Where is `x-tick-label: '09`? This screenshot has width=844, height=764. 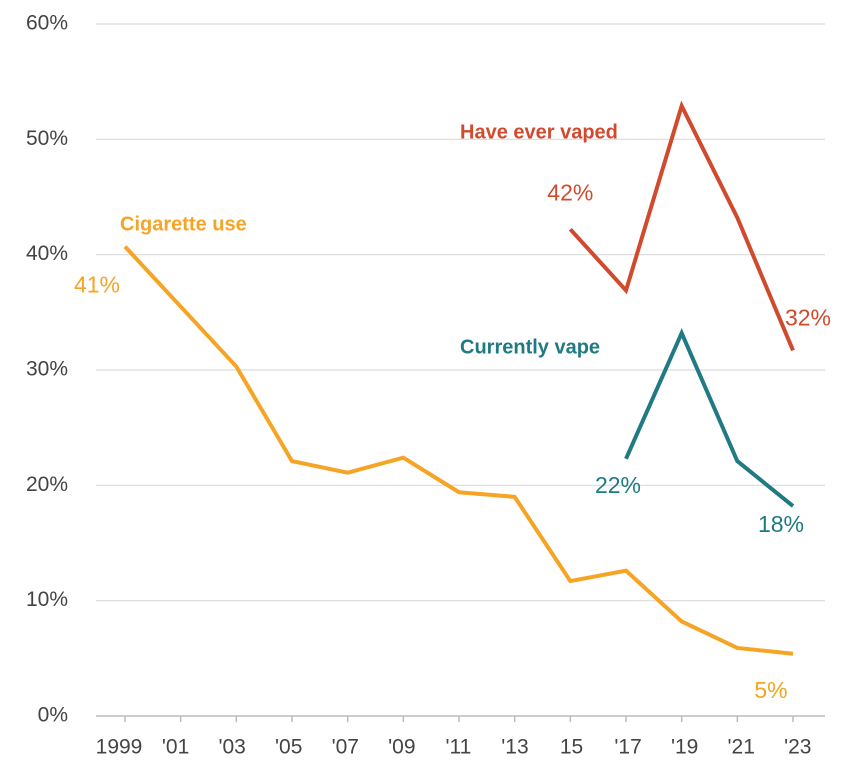 x-tick-label: '09 is located at coordinates (401, 747).